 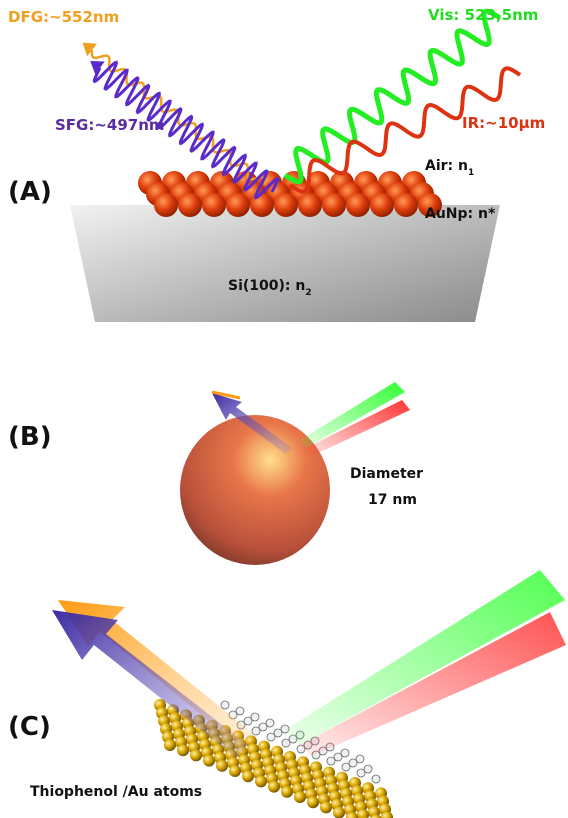 I want to click on panel-label: (C), so click(x=29, y=727).